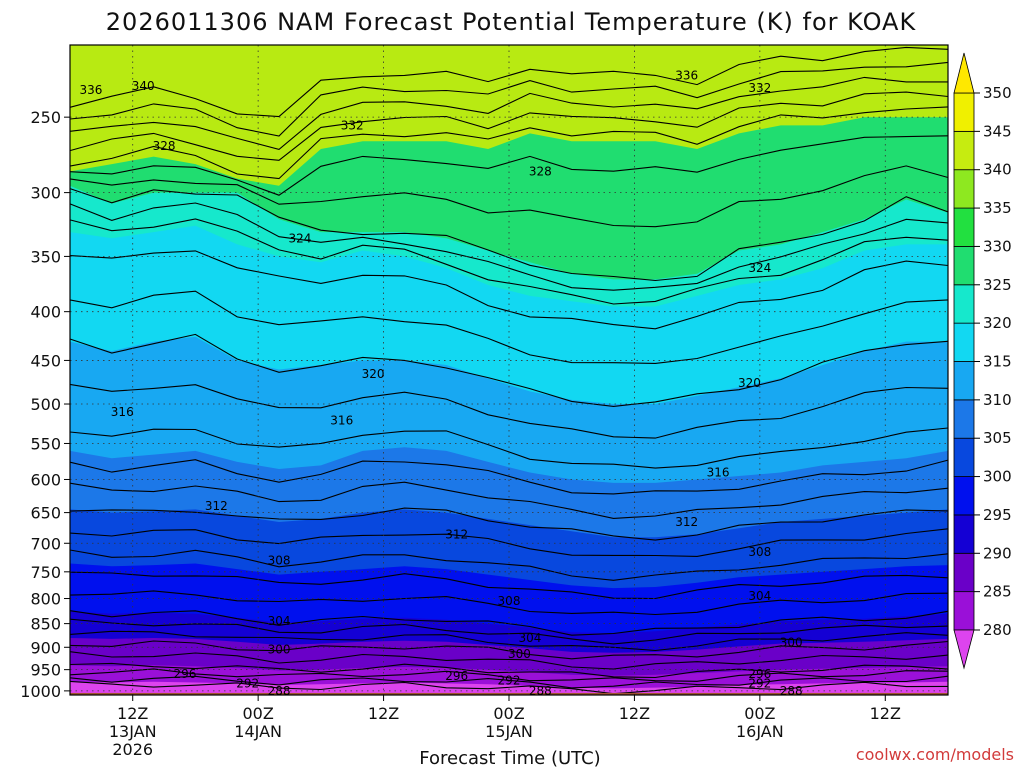 The height and width of the screenshot is (768, 1024). Describe the element at coordinates (45, 599) in the screenshot. I see `y-tick-label: 800` at that location.